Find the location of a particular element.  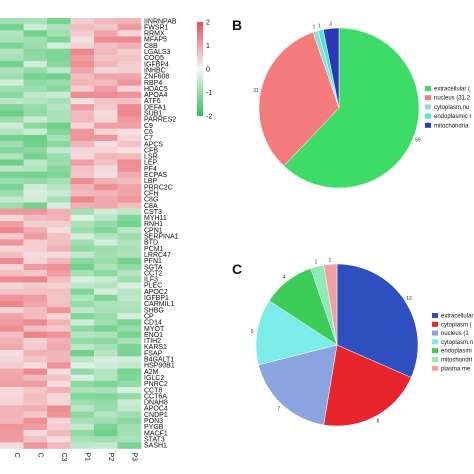

gene-label: STAT3 is located at coordinates (154, 439).